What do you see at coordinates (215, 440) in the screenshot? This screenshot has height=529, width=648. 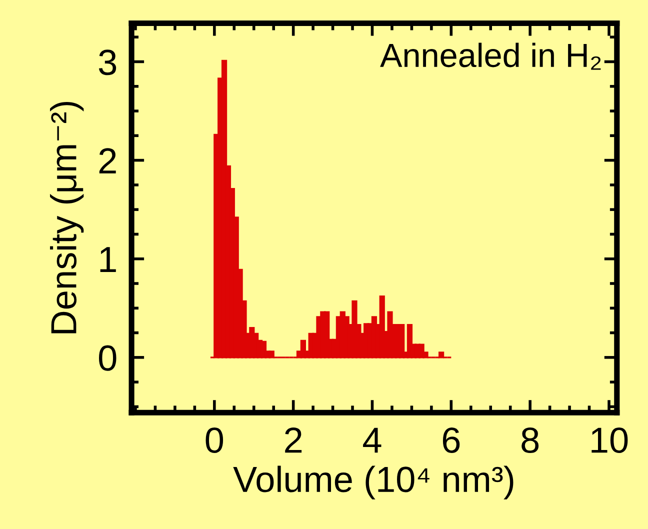 I see `x-tick-label: 0` at bounding box center [215, 440].